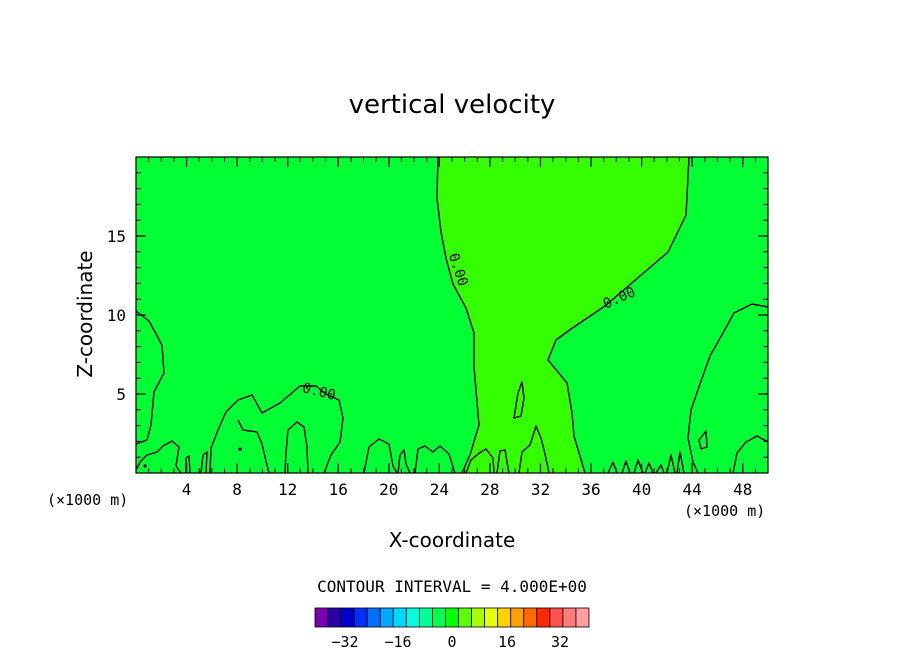 The image size is (904, 654). I want to click on x-tick-label: 44, so click(692, 489).